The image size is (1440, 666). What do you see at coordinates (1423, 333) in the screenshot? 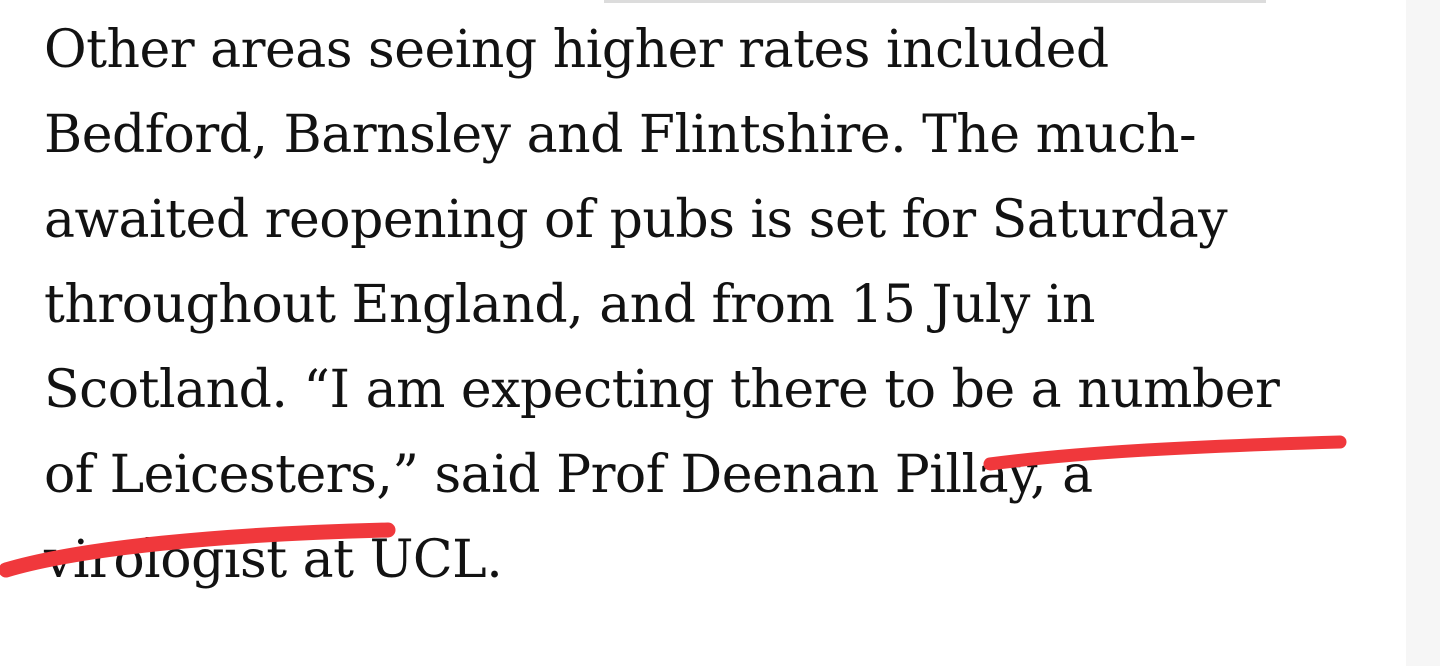
I see `page-gutter` at bounding box center [1423, 333].